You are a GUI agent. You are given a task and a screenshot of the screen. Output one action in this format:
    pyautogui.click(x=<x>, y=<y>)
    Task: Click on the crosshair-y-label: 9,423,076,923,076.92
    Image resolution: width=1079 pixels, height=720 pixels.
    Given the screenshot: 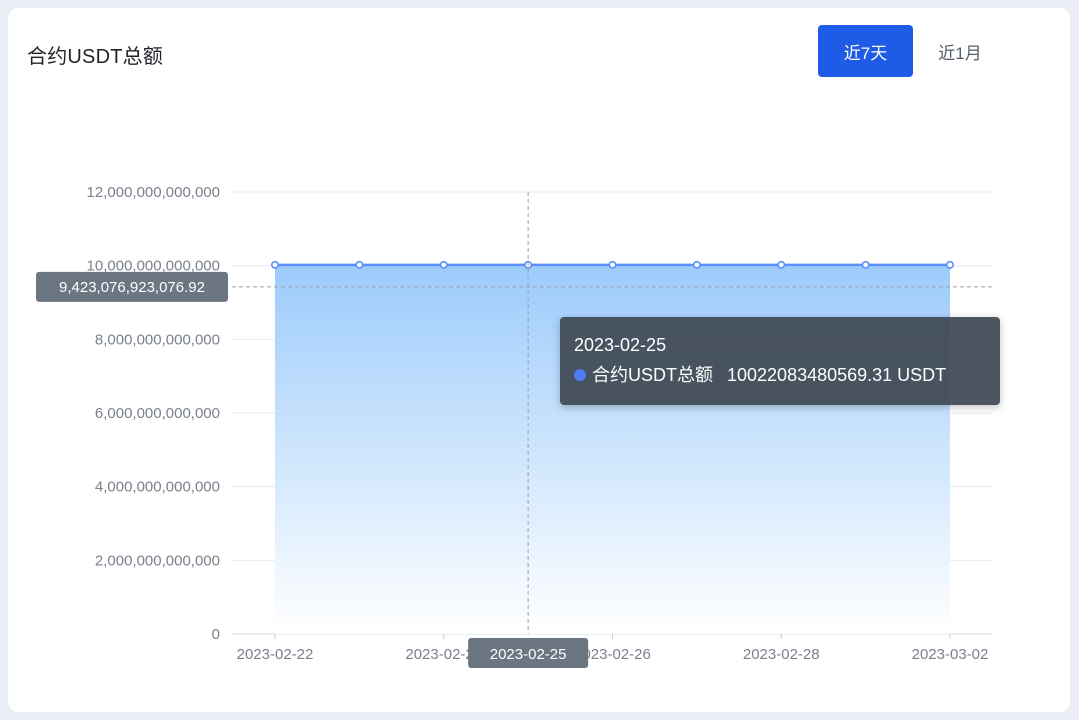 What is the action you would take?
    pyautogui.click(x=132, y=287)
    